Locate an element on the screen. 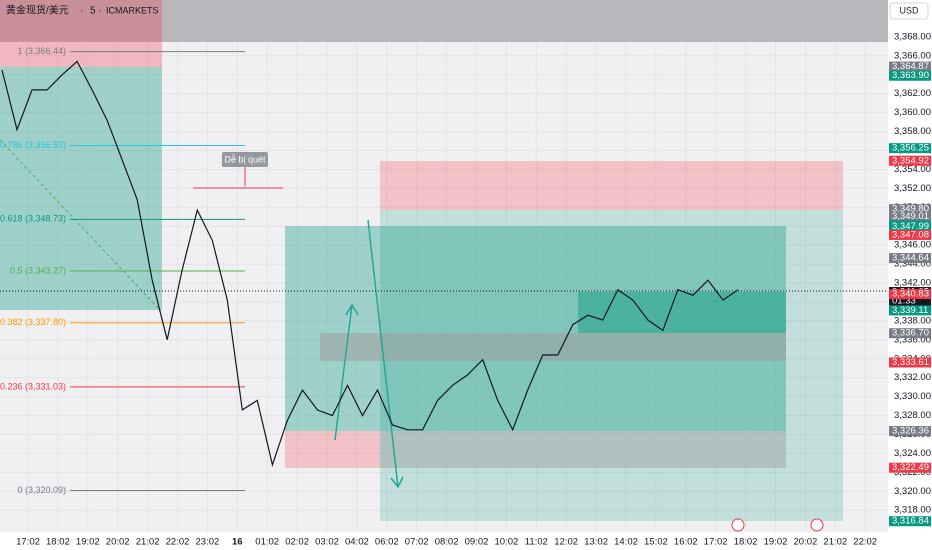 The image size is (932, 550). price-tag-label: 3,340.83 is located at coordinates (910, 294).